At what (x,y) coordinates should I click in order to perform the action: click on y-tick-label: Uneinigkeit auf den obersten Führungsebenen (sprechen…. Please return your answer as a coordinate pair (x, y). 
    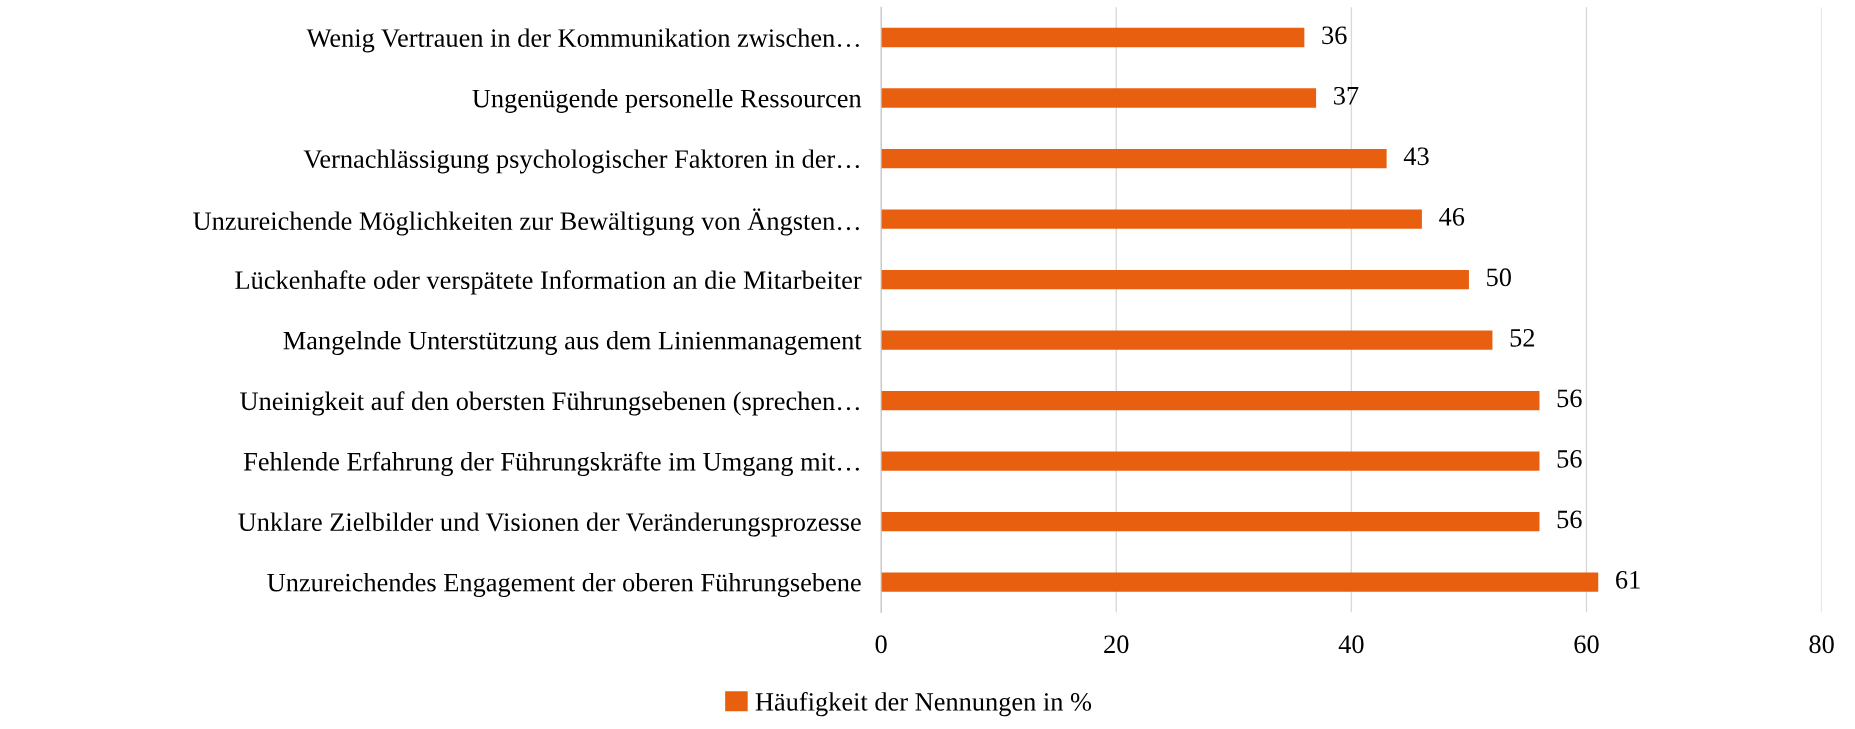
    Looking at the image, I should click on (549, 403).